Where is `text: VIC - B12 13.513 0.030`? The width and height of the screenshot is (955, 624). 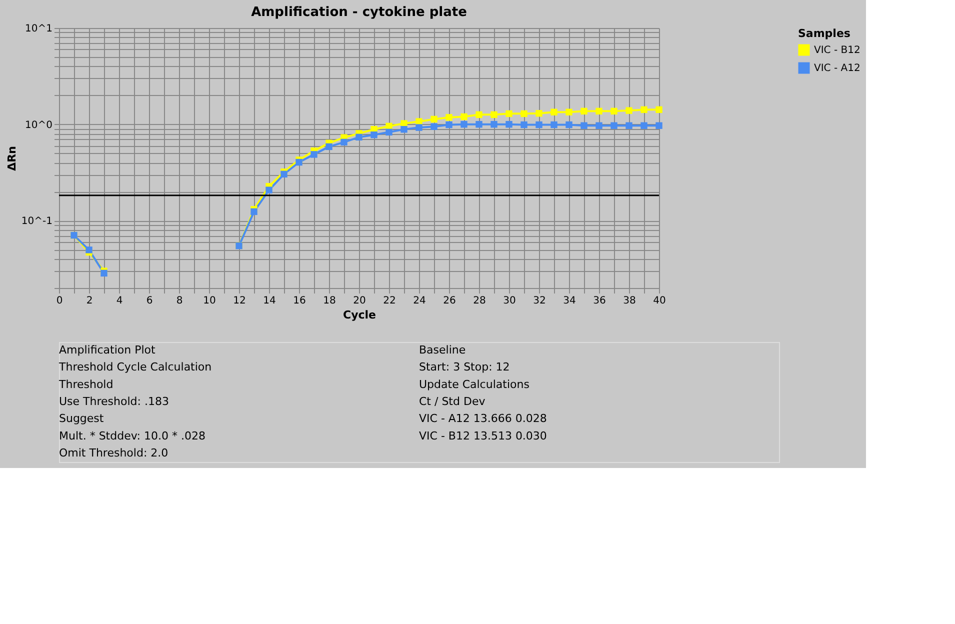
text: VIC - B12 13.513 0.030 is located at coordinates (483, 435).